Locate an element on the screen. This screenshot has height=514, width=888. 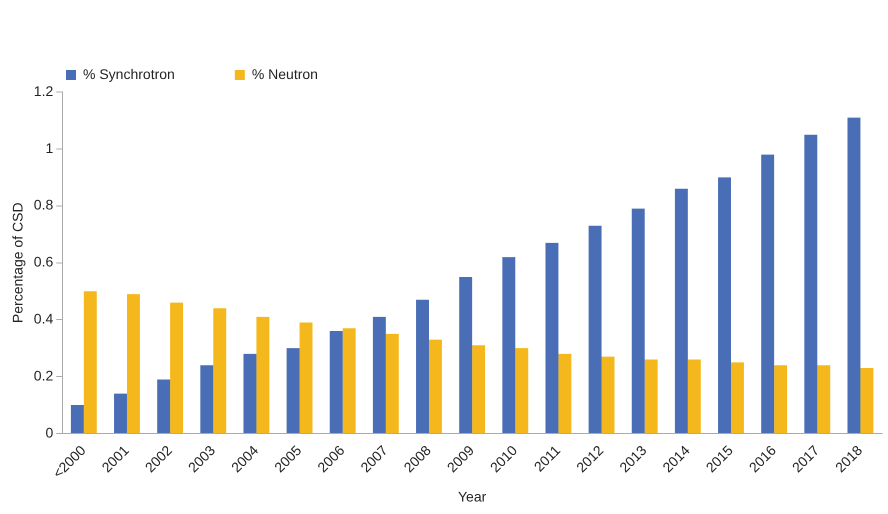
y-tick-label: 0 is located at coordinates (49, 432).